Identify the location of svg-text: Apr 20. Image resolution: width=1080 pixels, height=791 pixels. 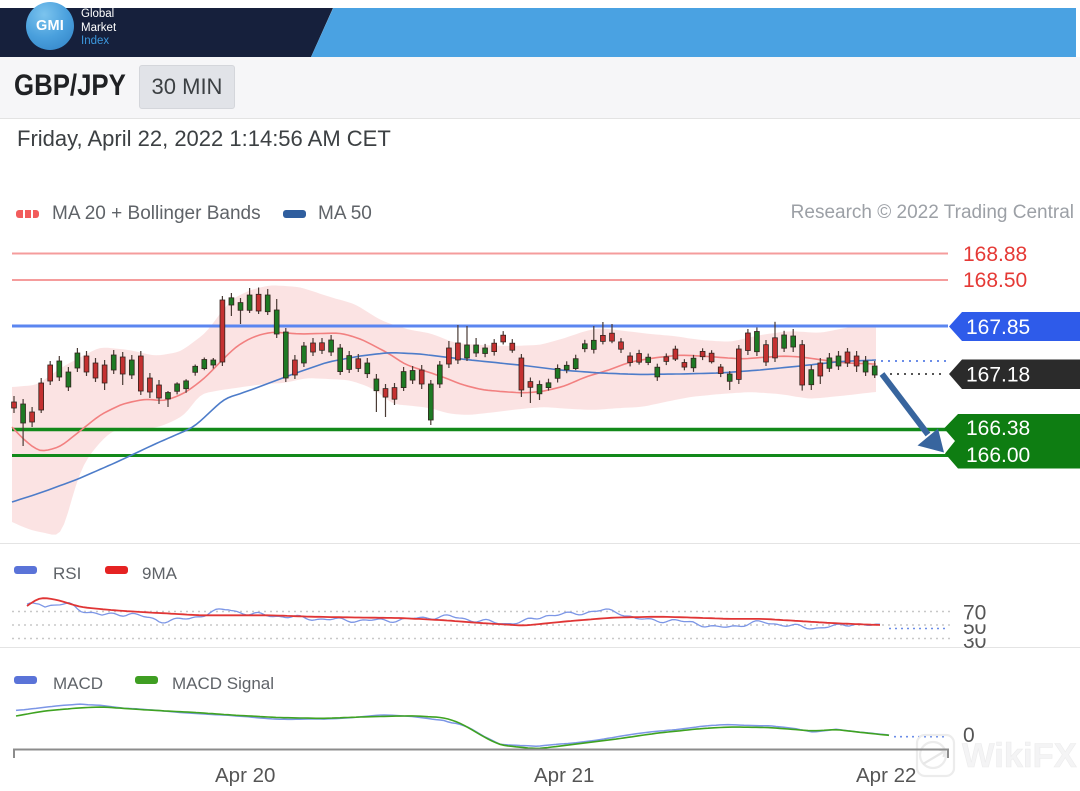
(245, 775).